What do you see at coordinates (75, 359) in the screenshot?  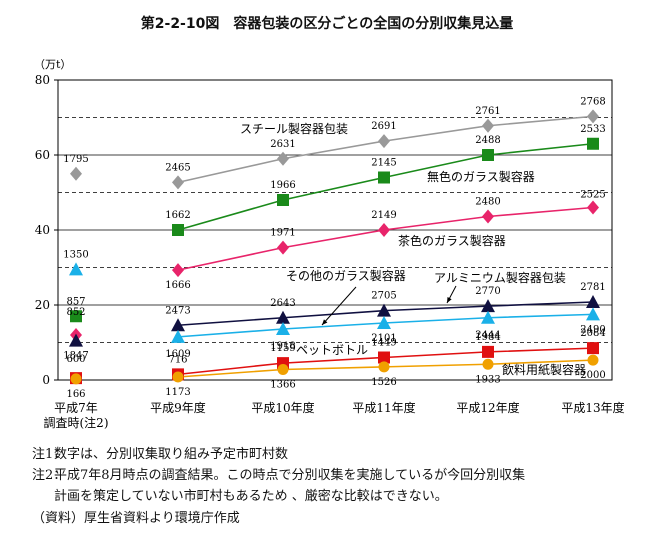 I see `data-label-s5-p0: 600` at bounding box center [75, 359].